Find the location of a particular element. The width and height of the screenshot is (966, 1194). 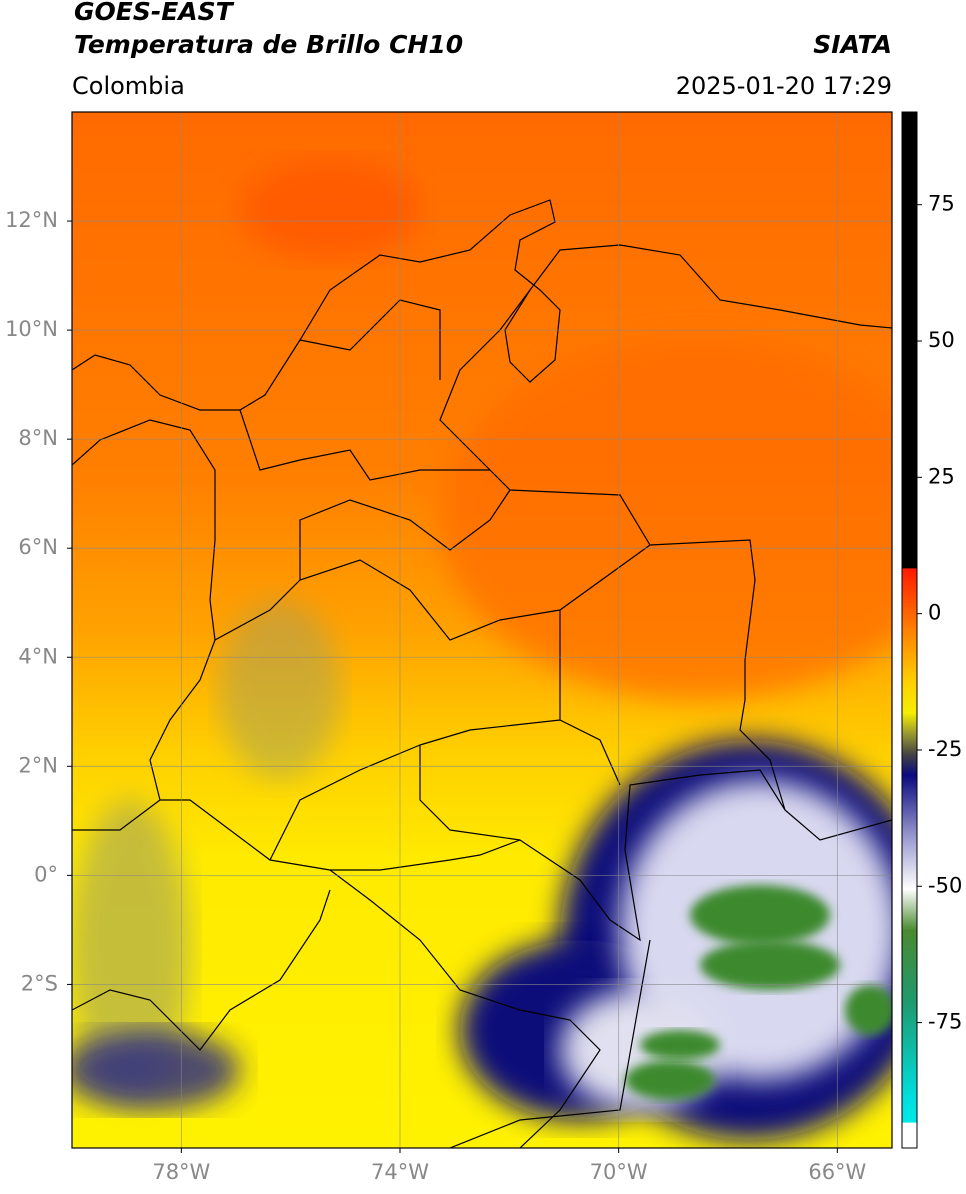

x-tick-label: 74°W is located at coordinates (400, 1172).